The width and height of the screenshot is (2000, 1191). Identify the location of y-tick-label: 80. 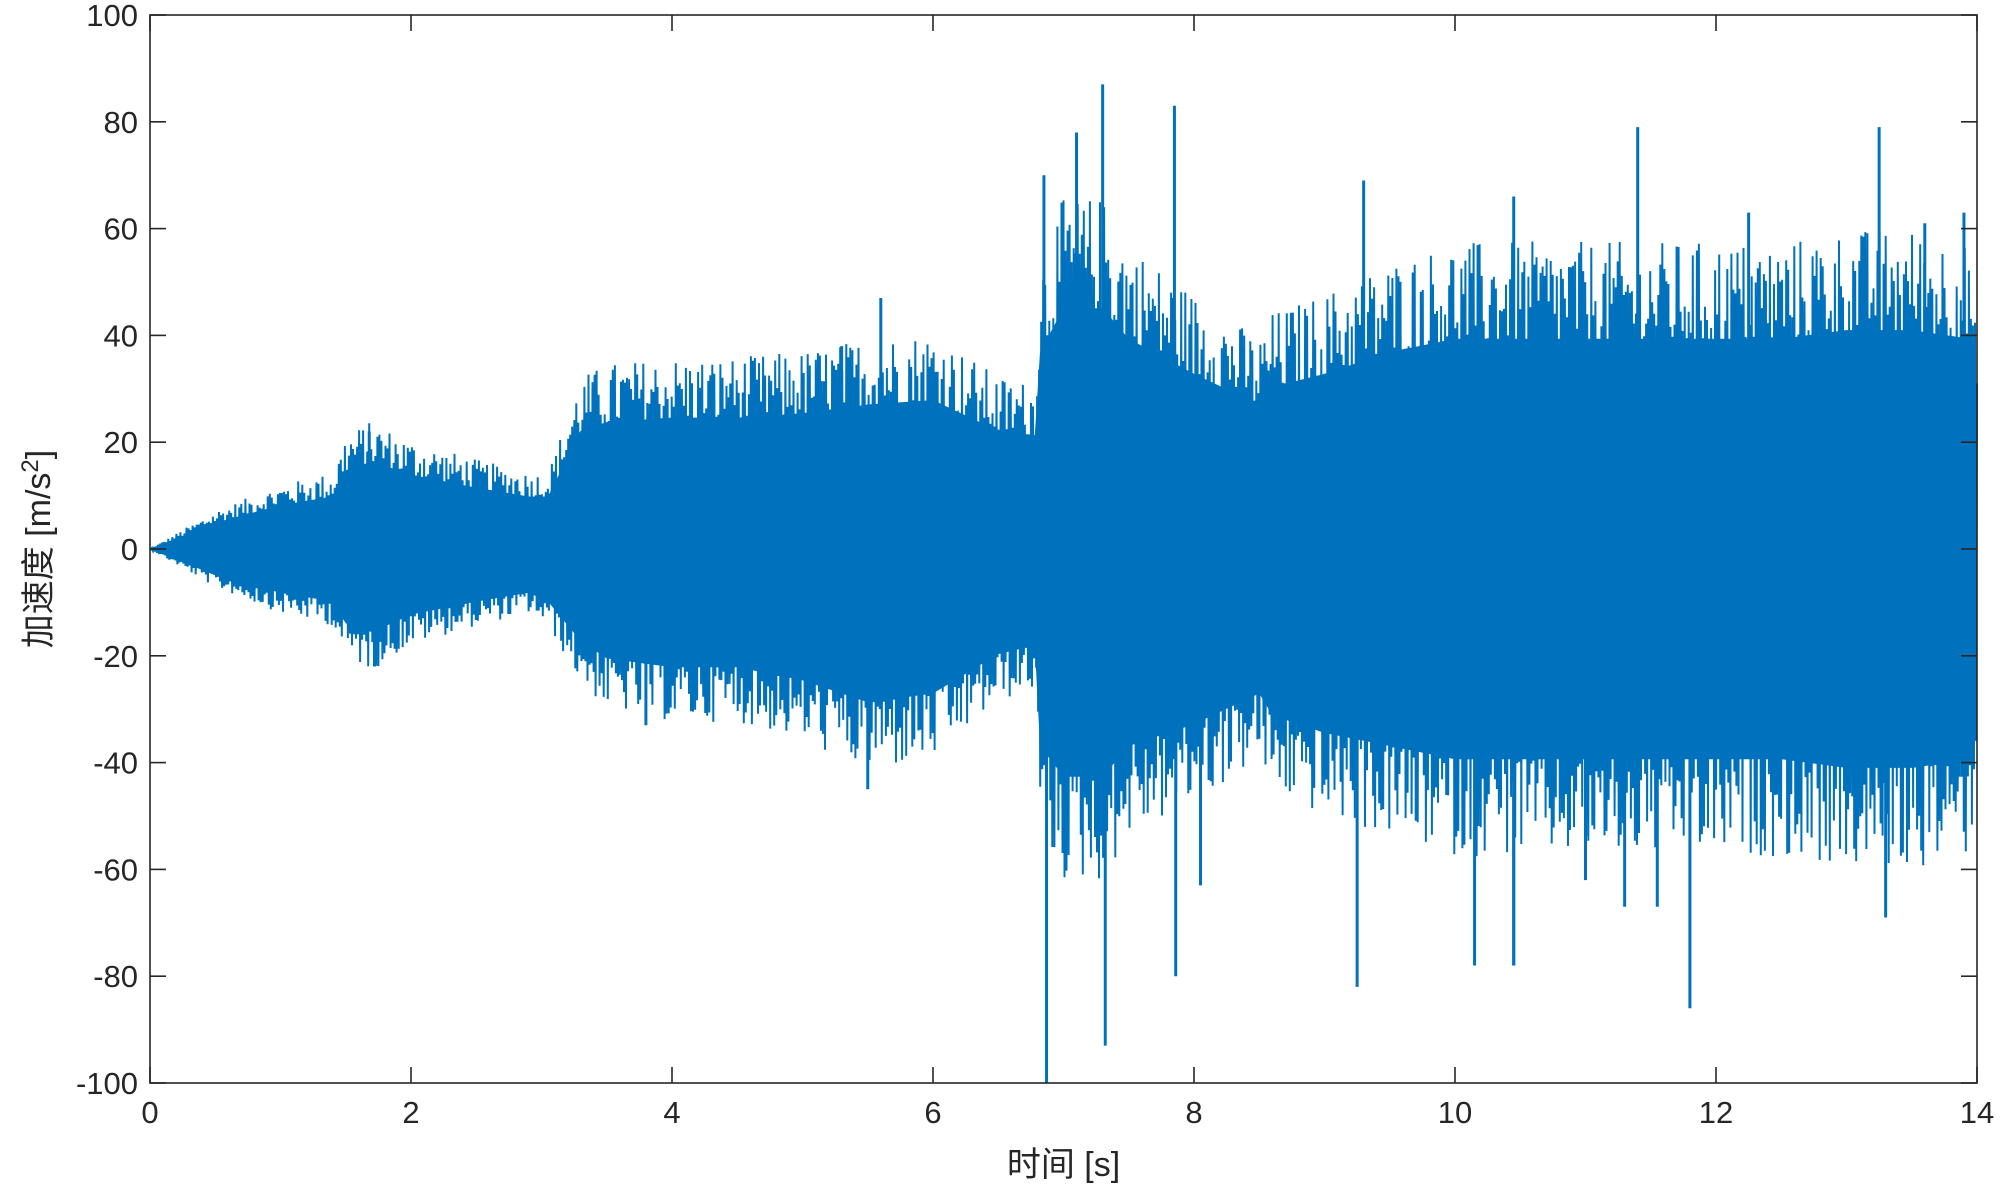
(121, 122).